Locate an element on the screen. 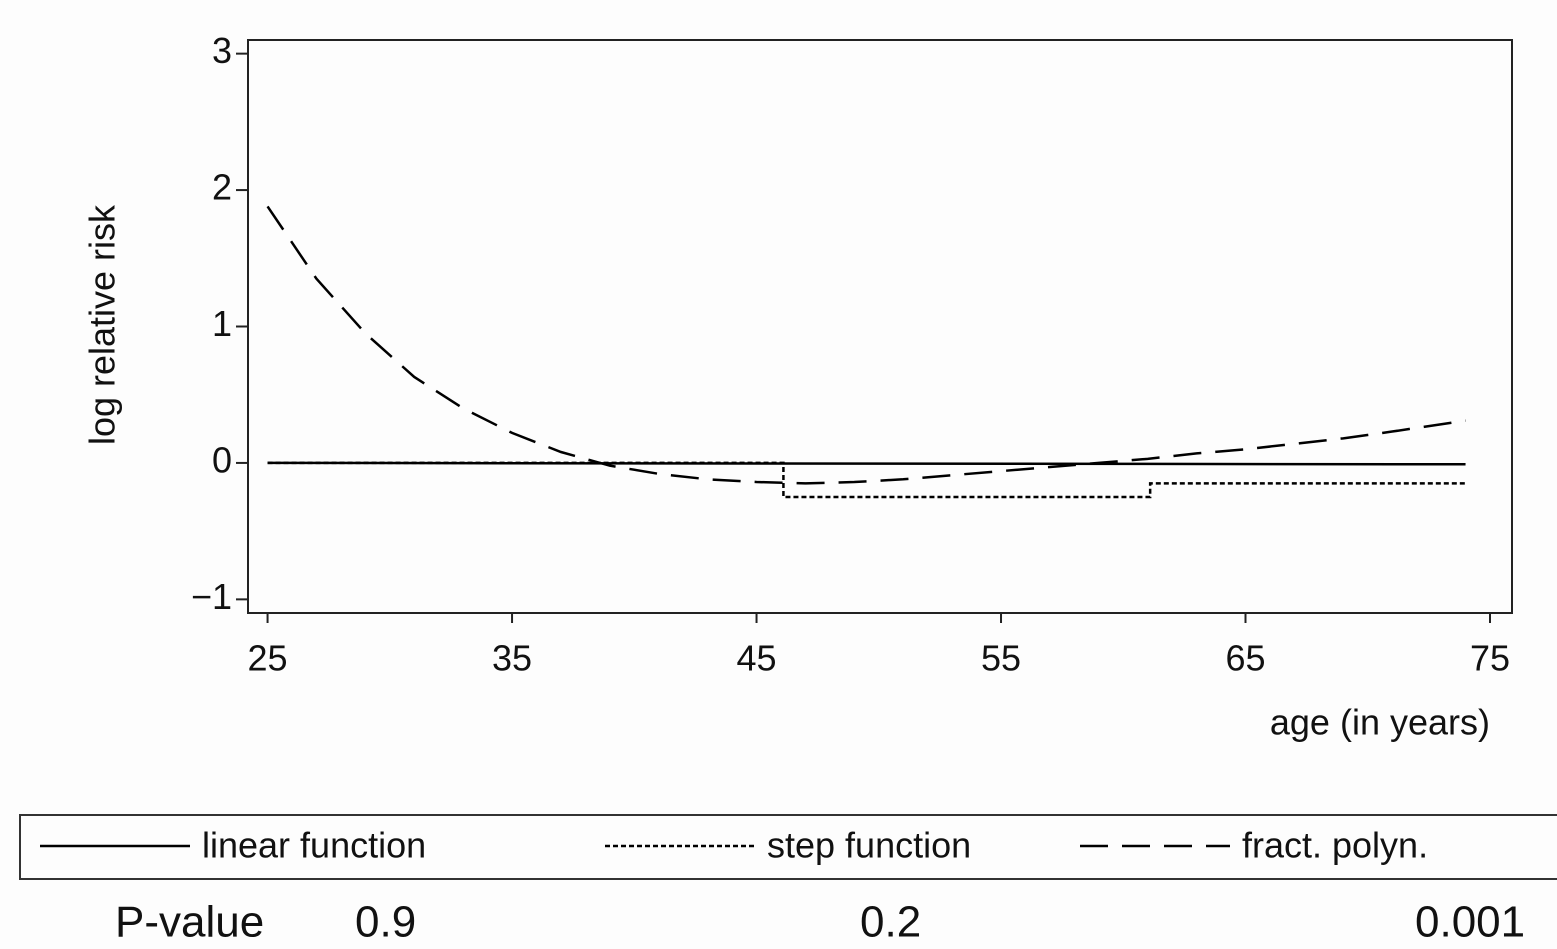  legend-frame is located at coordinates (788, 847).